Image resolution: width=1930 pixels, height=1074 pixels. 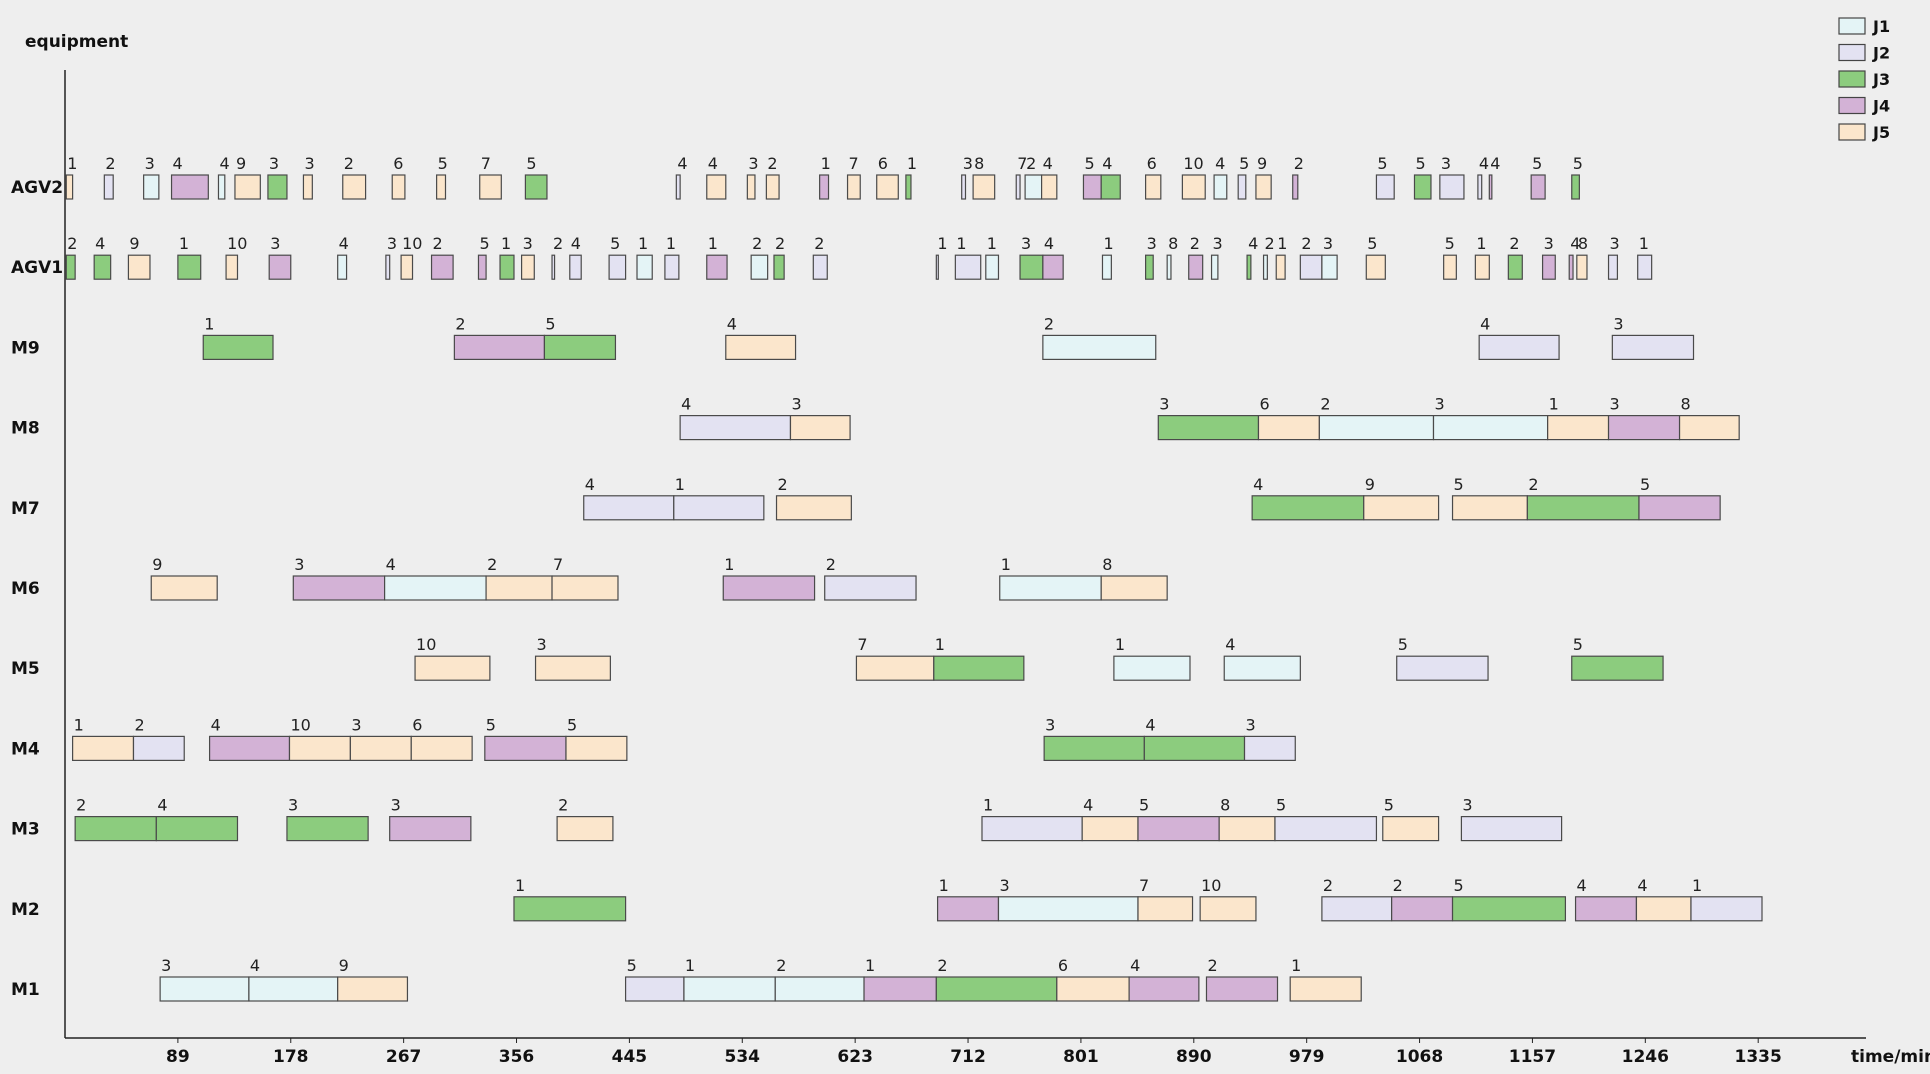 What do you see at coordinates (1262, 668) in the screenshot?
I see `task-bar-m5-j1` at bounding box center [1262, 668].